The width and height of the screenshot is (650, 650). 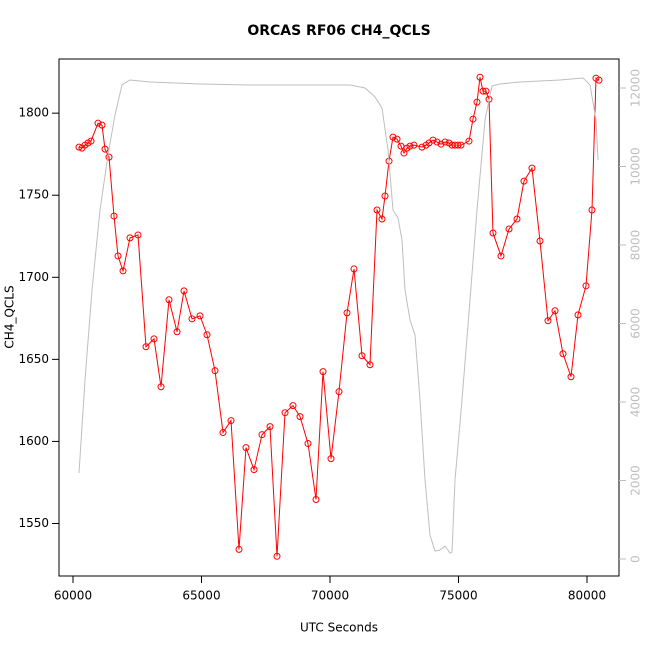 What do you see at coordinates (339, 628) in the screenshot?
I see `x-axis-label: UTC Seconds` at bounding box center [339, 628].